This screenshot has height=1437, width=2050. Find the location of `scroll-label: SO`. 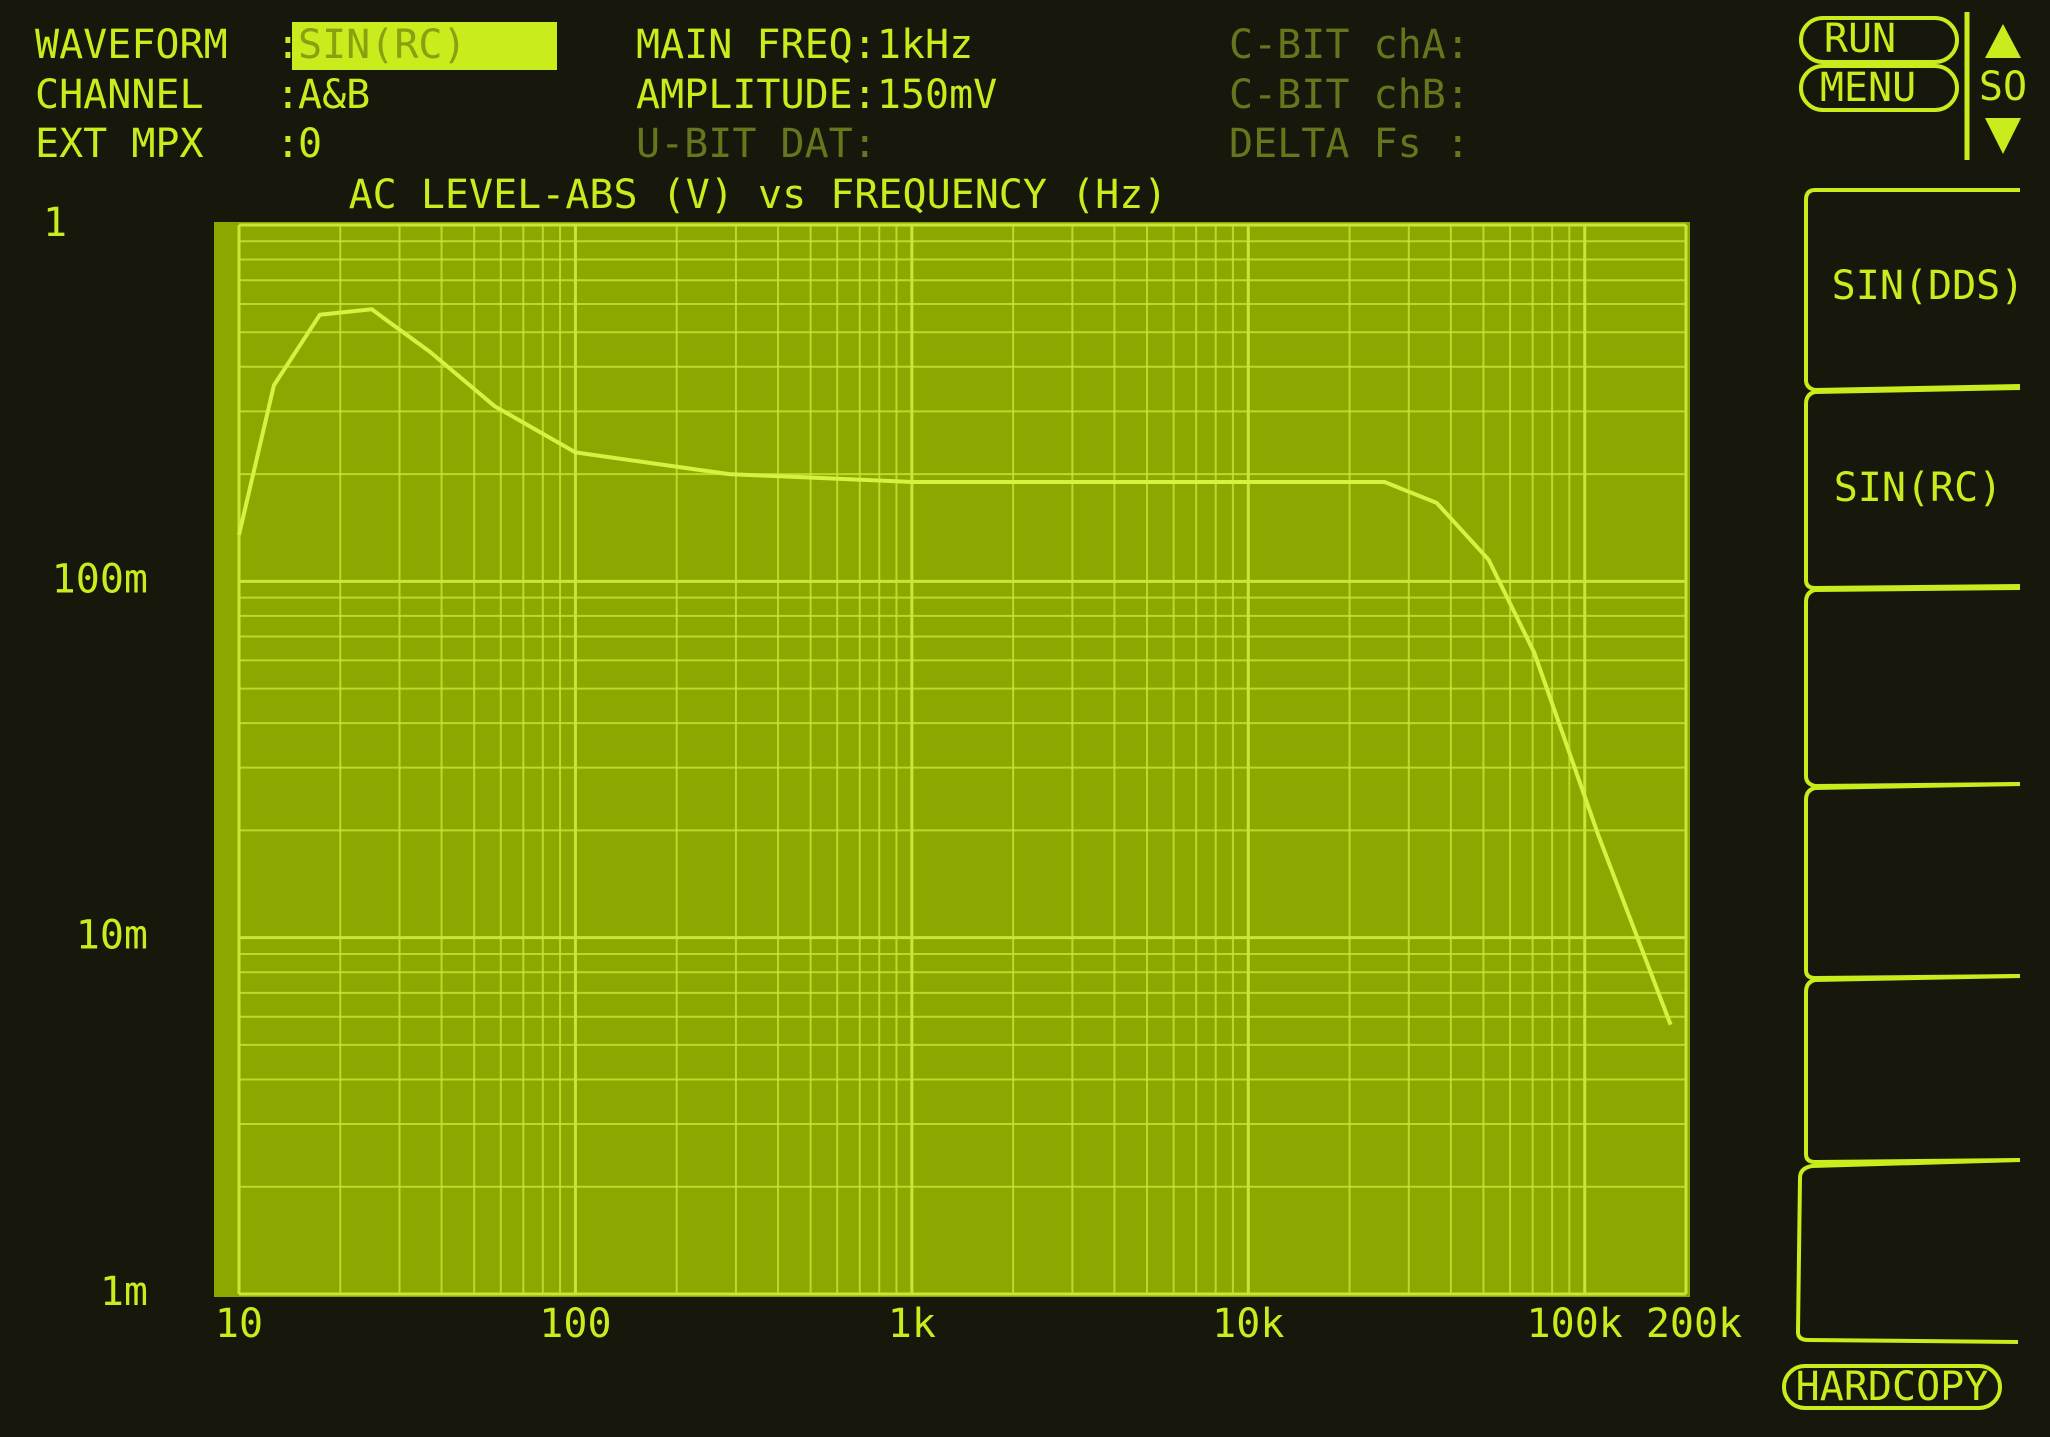

scroll-label: SO is located at coordinates (2003, 87).